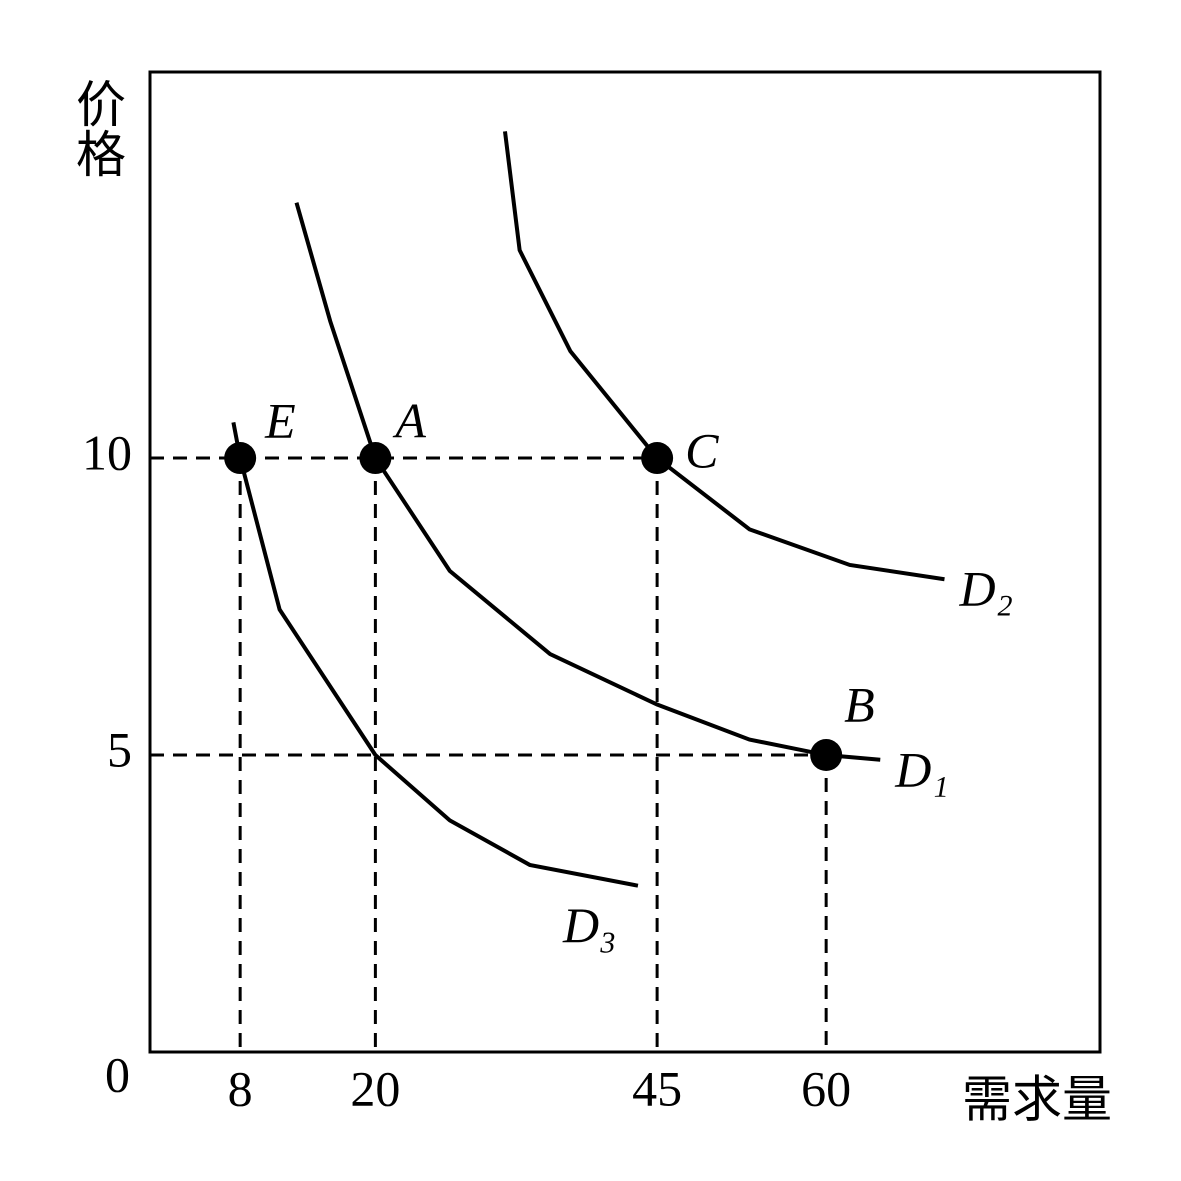 The height and width of the screenshot is (1181, 1181). What do you see at coordinates (921, 769) in the screenshot?
I see `curve-label: D₁` at bounding box center [921, 769].